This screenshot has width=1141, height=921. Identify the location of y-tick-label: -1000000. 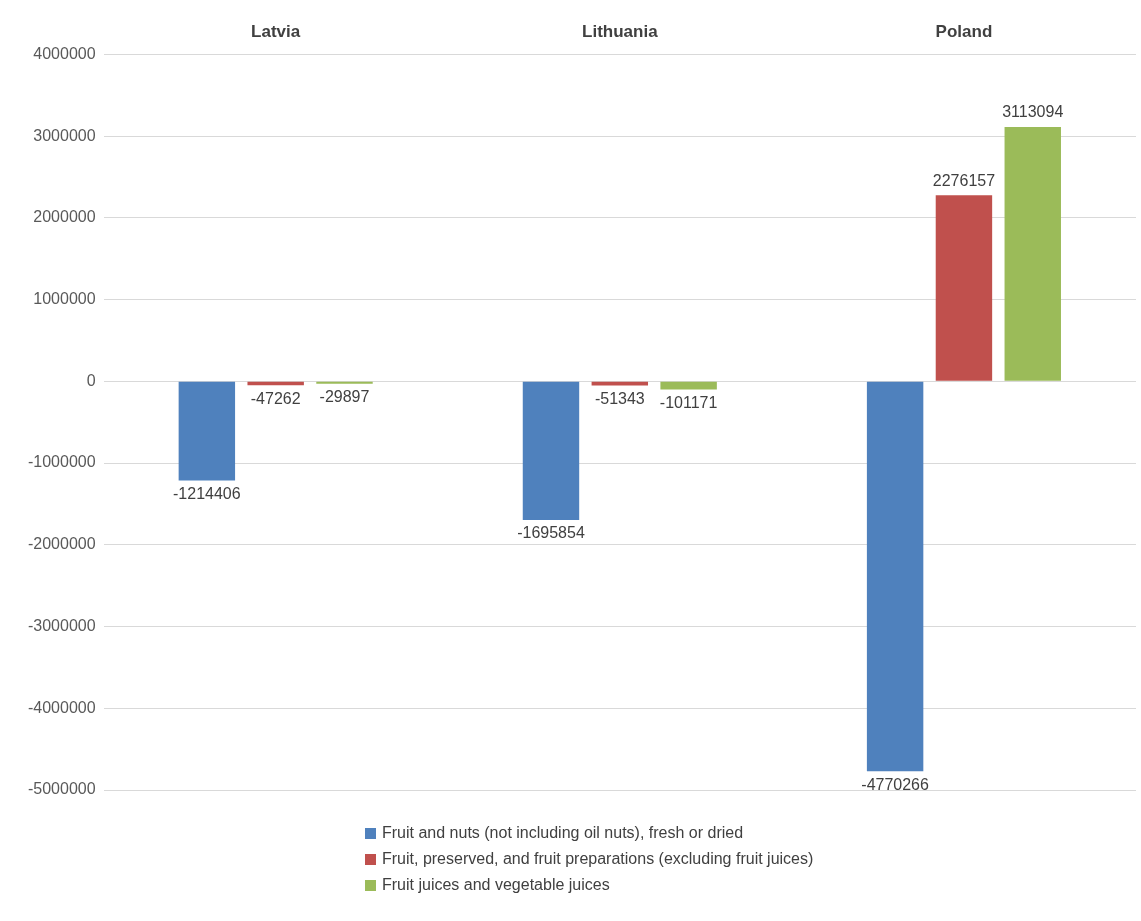
(61, 462).